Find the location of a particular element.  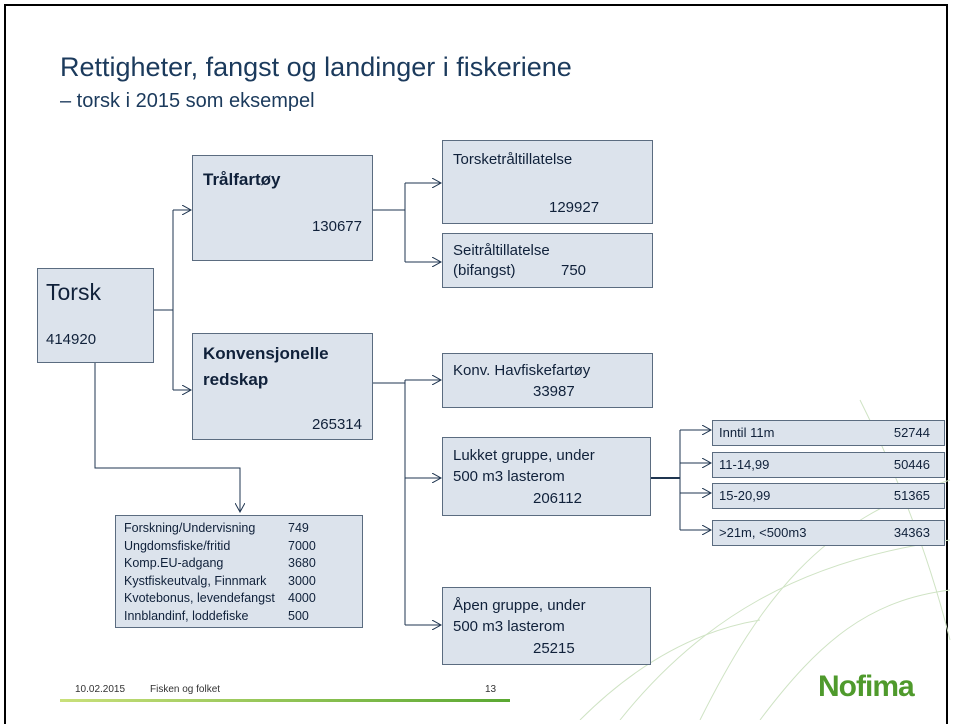

node-label: 11-14,99 is located at coordinates (744, 464).